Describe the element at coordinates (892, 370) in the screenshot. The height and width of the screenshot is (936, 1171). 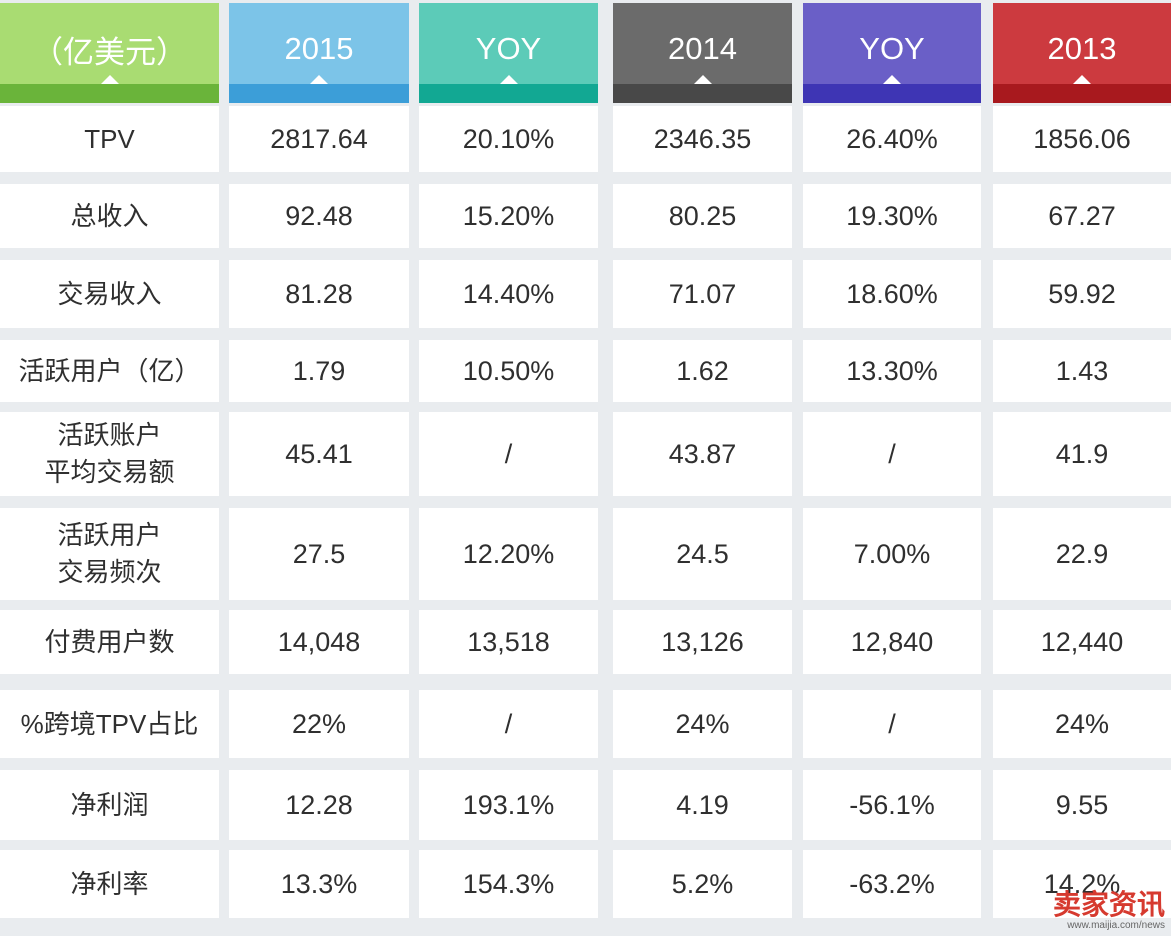
I see `value-text: 13.30%` at that location.